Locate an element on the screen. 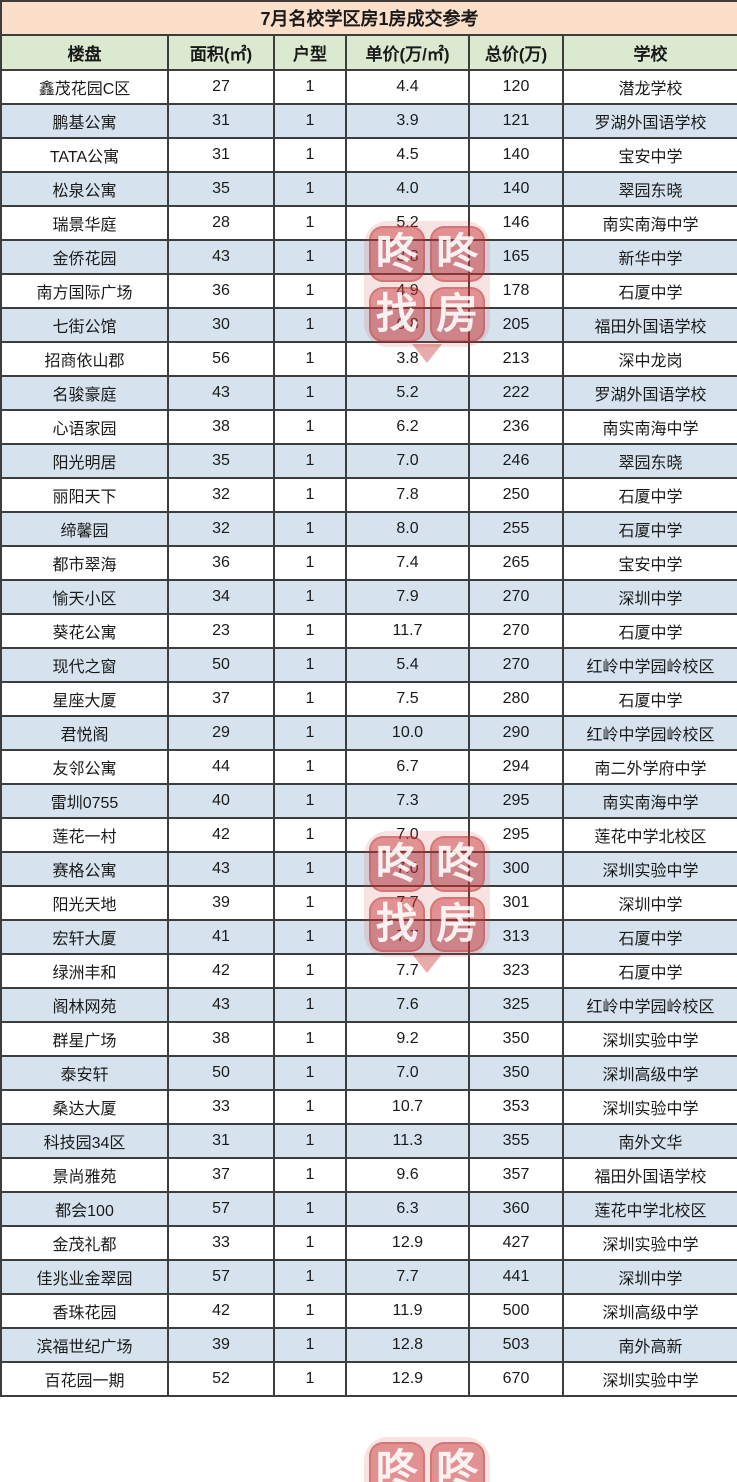 The image size is (737, 1482). unit-price-cell: 3.9 is located at coordinates (407, 121).